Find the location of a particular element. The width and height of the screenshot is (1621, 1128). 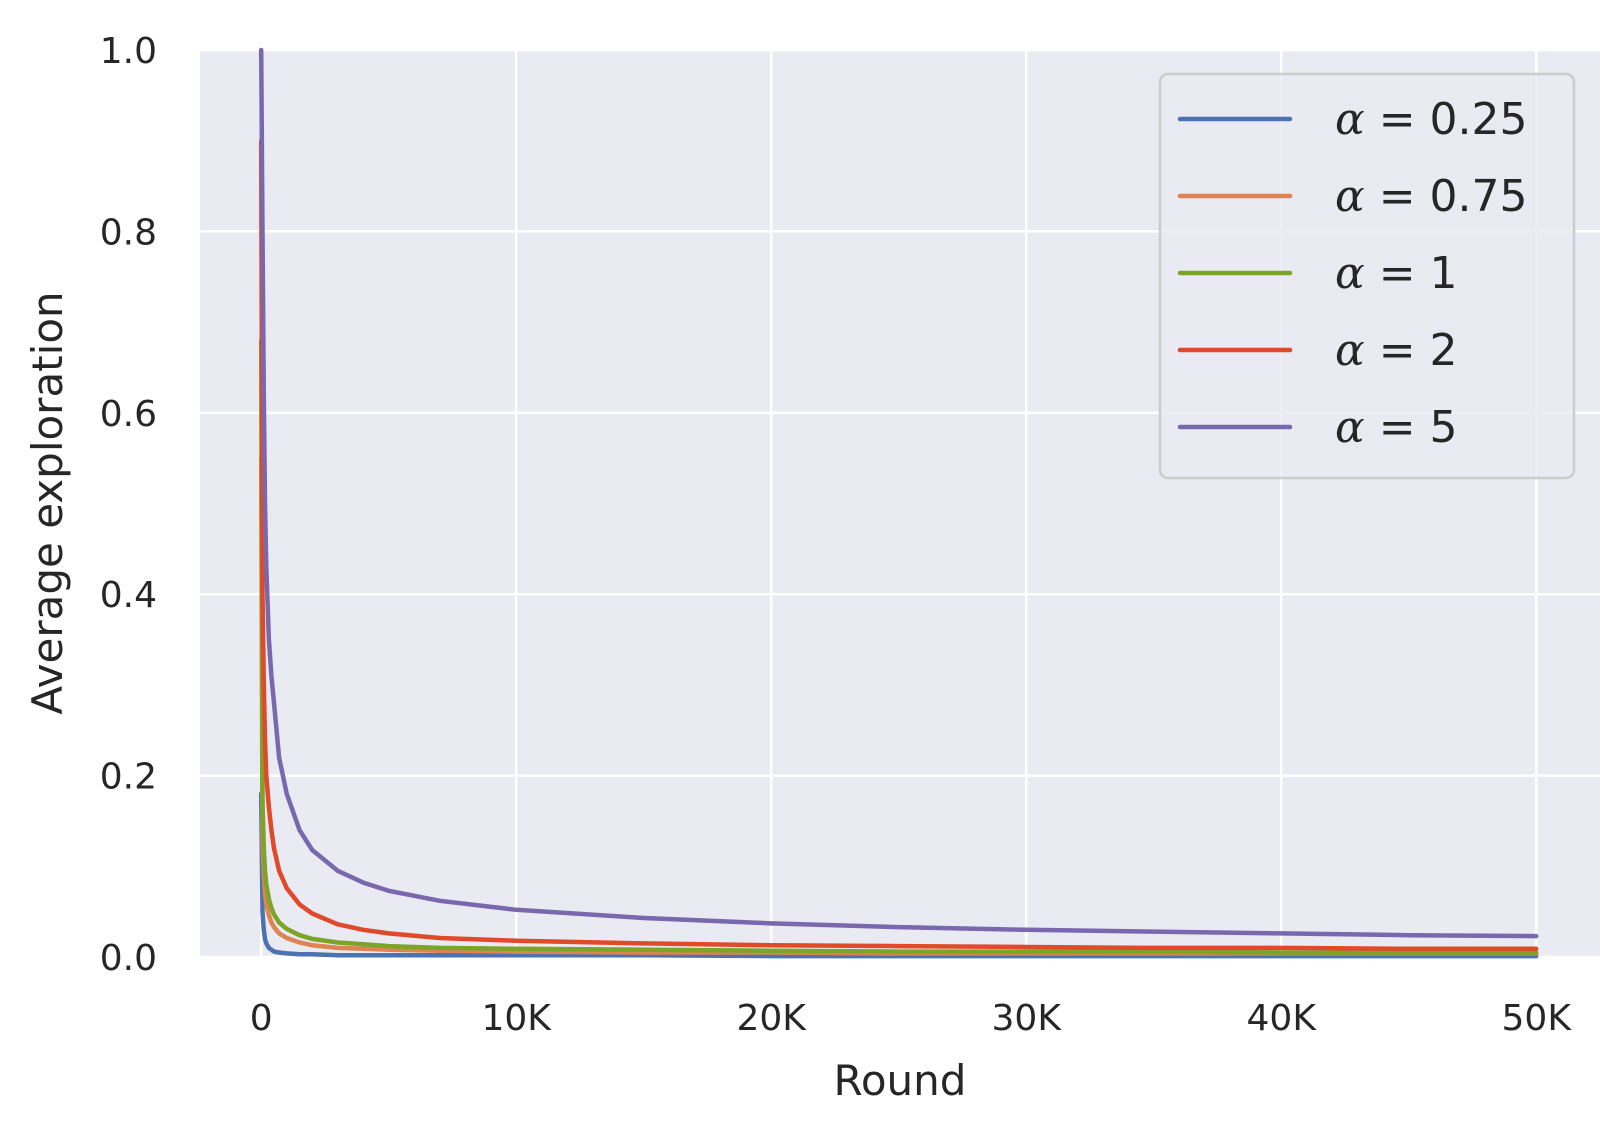

x-tick-label: 10K is located at coordinates (517, 1018).